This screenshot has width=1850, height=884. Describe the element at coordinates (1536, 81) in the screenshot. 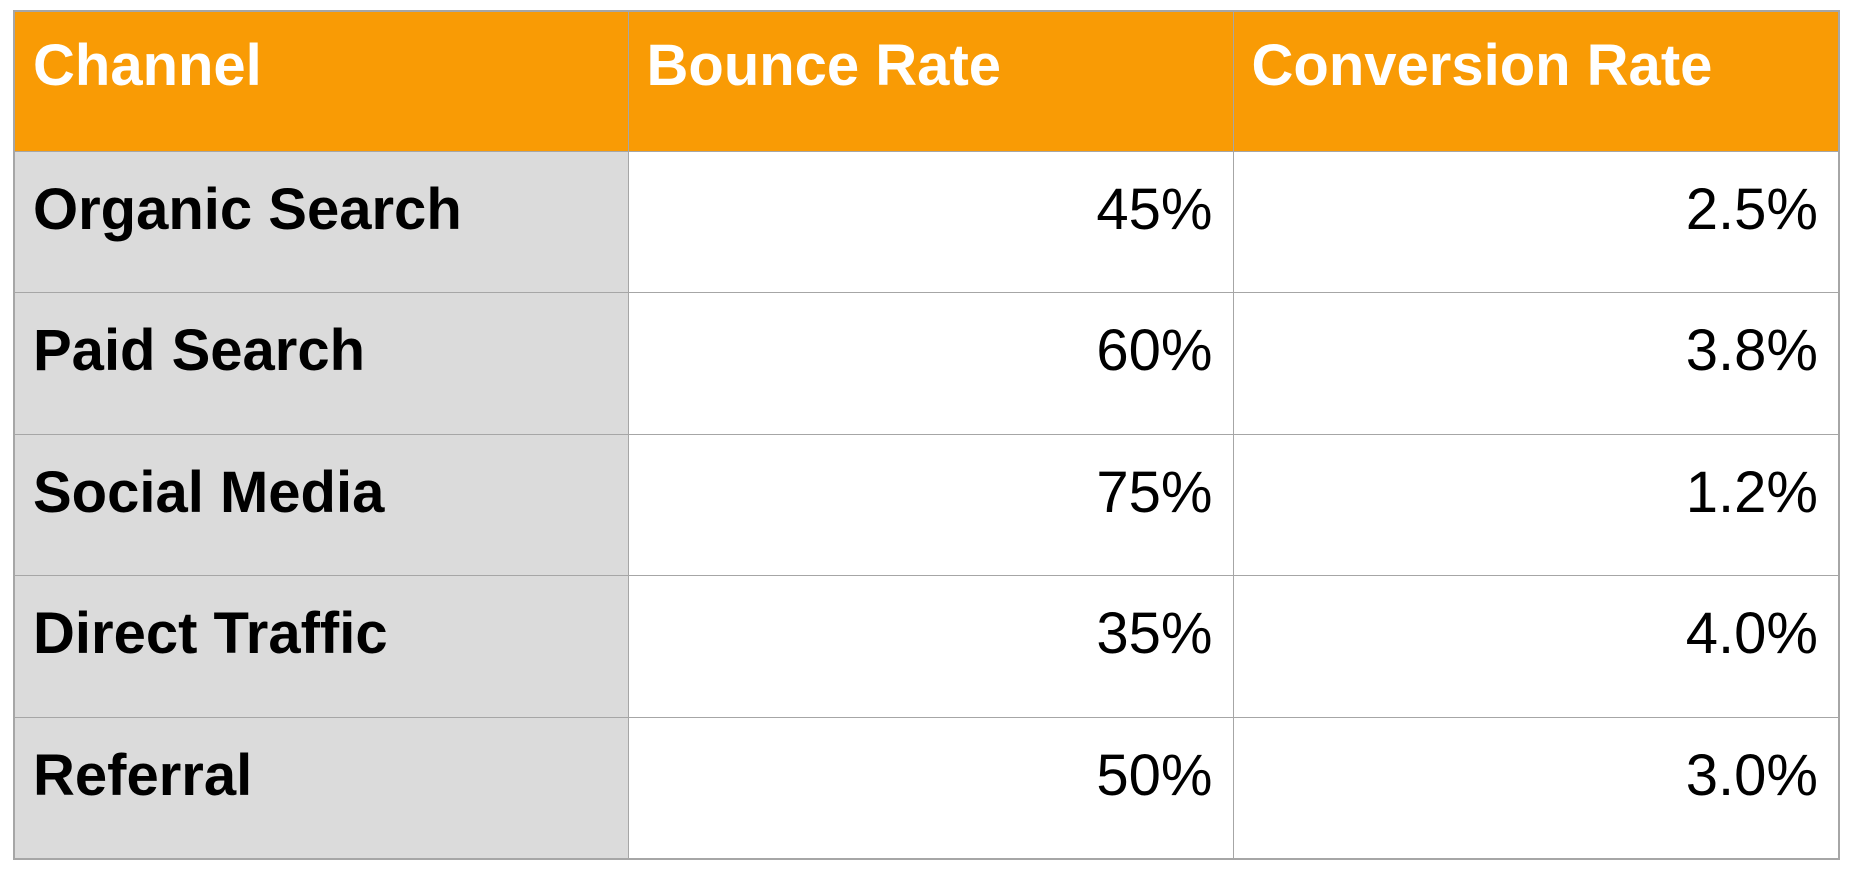

I see `column-header-conversion-rate: Conversion Rate` at that location.